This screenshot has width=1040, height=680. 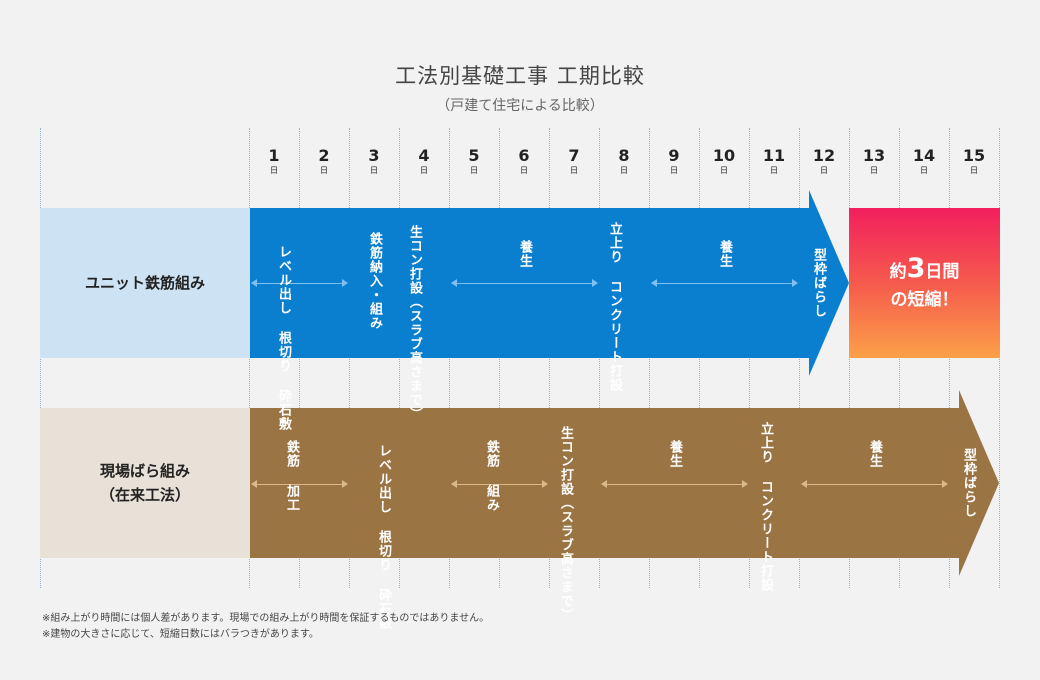 What do you see at coordinates (774, 160) in the screenshot?
I see `day-header-11: 11 日` at bounding box center [774, 160].